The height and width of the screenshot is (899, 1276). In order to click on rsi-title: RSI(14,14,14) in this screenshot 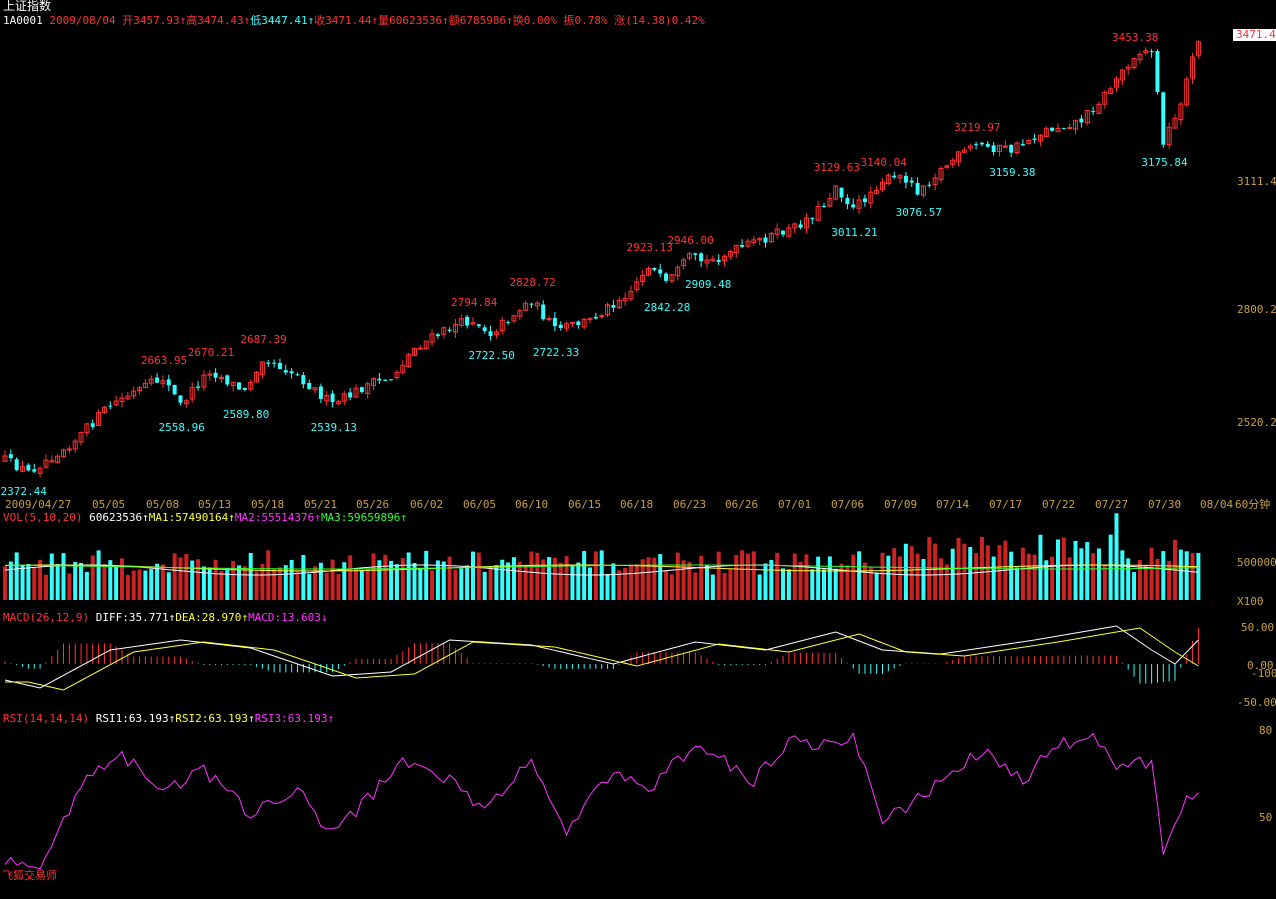, I will do `click(46, 718)`.